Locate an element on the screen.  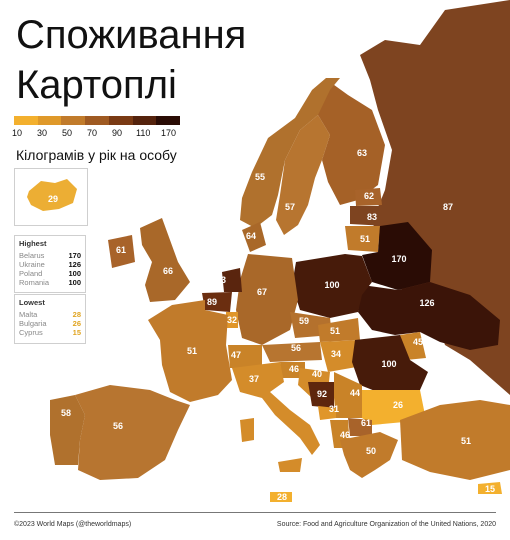
table-row: Poland 100 is located at coordinates (50, 273).